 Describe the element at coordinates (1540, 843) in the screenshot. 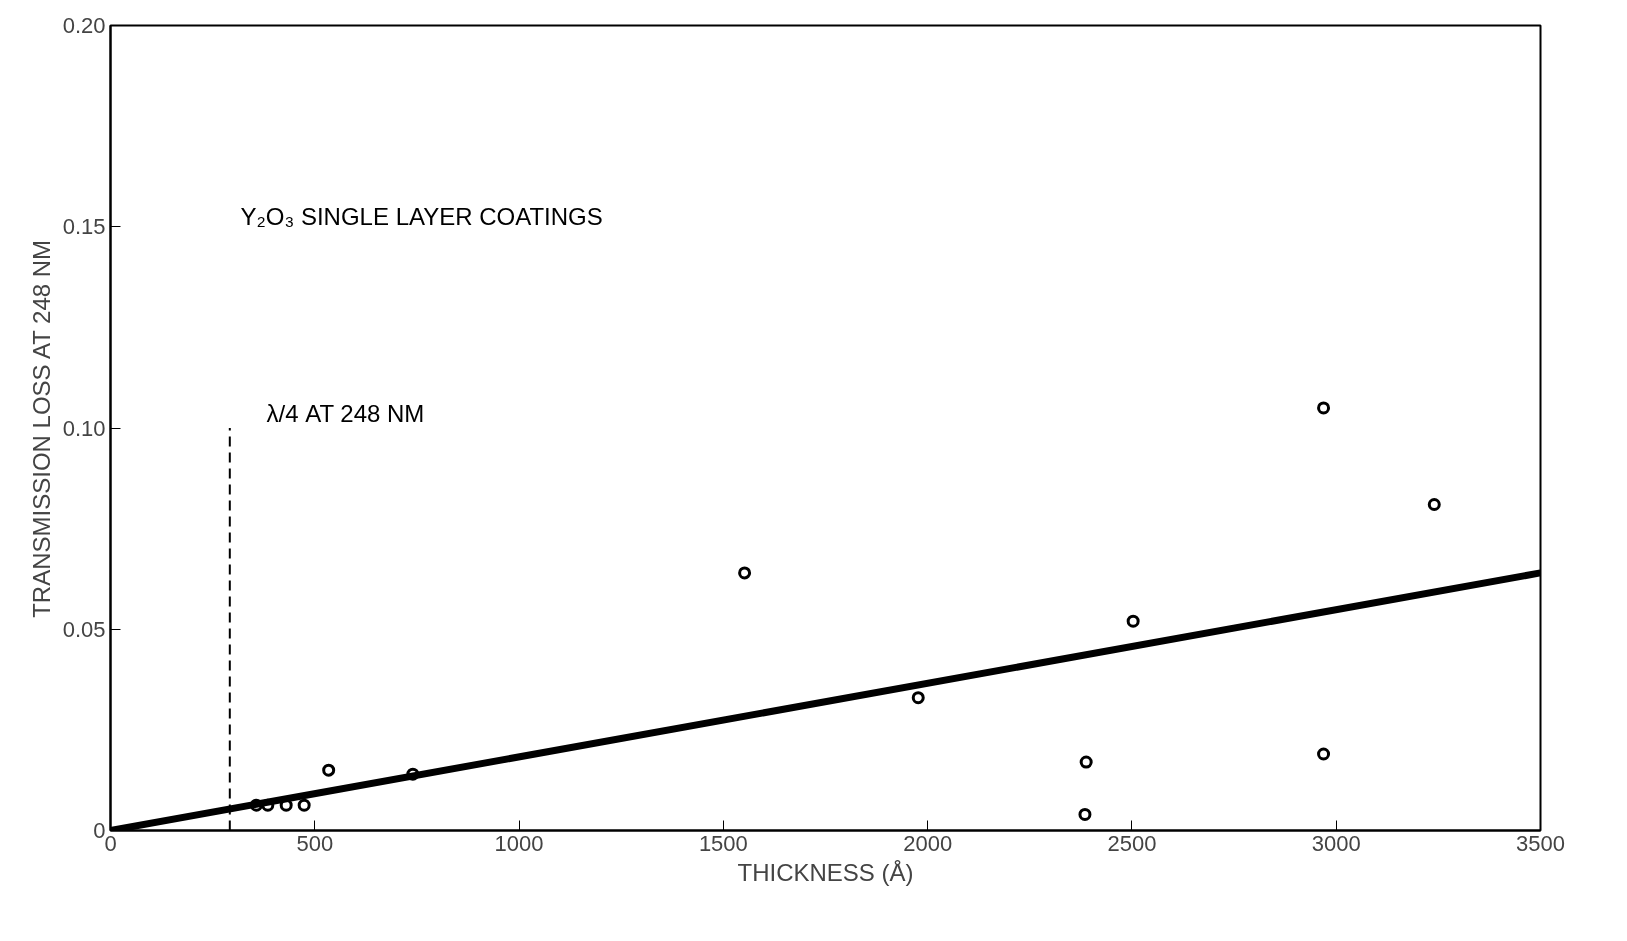

I see `x-tick-label: 3500` at that location.